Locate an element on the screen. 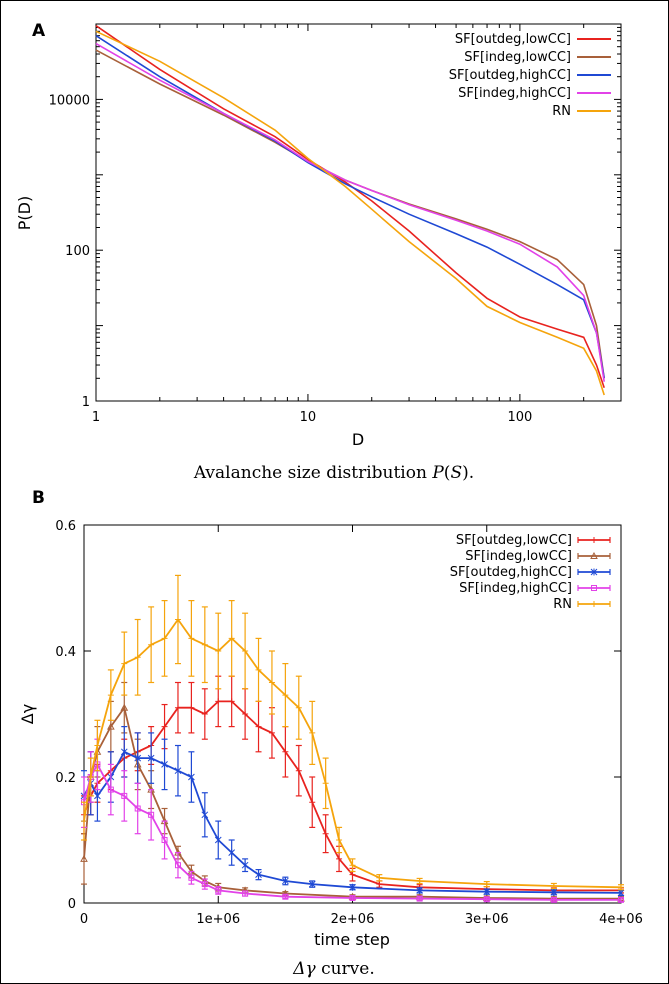 Image resolution: width=669 pixels, height=984 pixels. x-tick-label-a: 100 is located at coordinates (519, 417).